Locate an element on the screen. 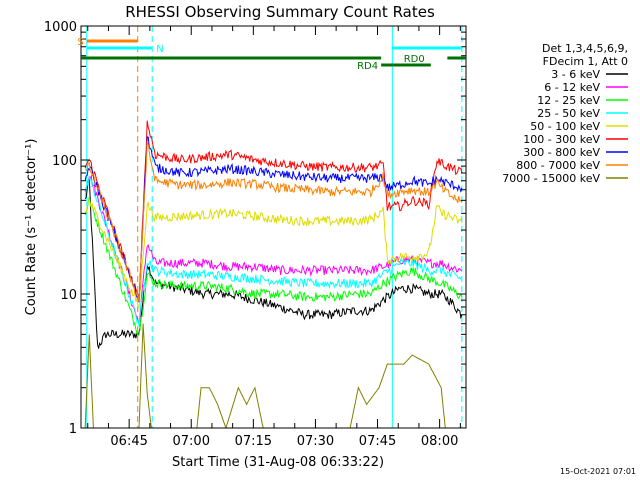 This screenshot has height=480, width=640. legend-label-6: 100 - 300 keV is located at coordinates (561, 139).